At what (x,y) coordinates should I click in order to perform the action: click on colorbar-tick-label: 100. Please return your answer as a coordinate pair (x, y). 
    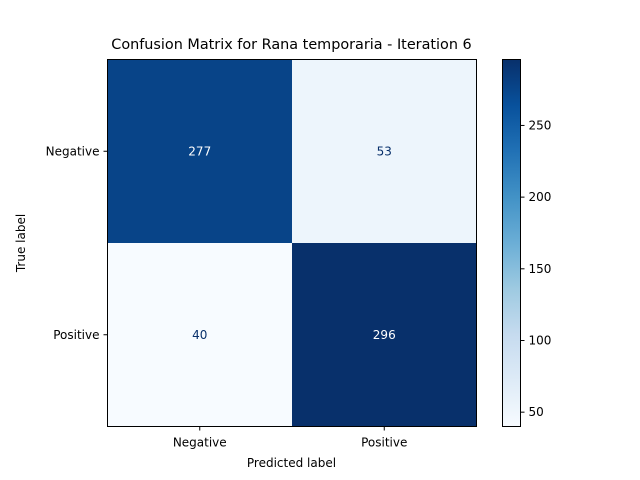
    Looking at the image, I should click on (540, 340).